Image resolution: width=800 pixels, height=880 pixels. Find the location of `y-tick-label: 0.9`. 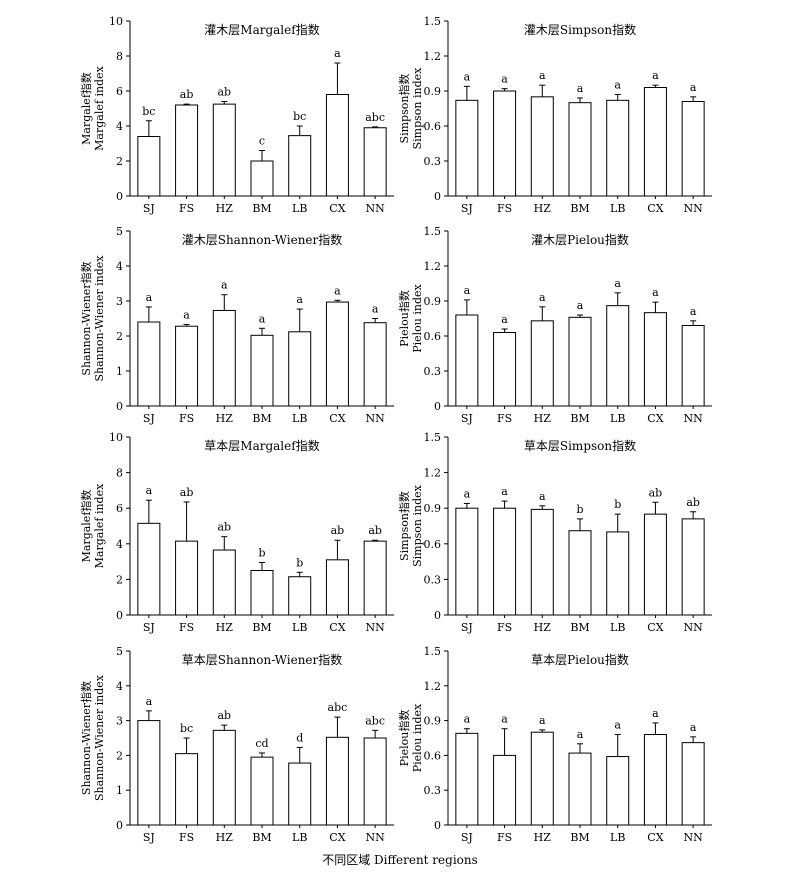

y-tick-label: 0.9 is located at coordinates (433, 508).